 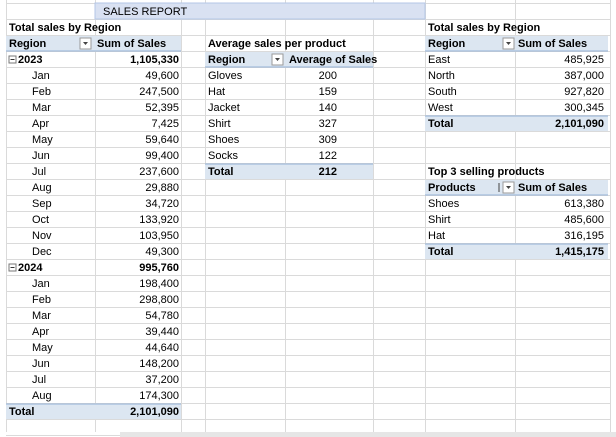 I want to click on row-label: Gloves, so click(x=225, y=76).